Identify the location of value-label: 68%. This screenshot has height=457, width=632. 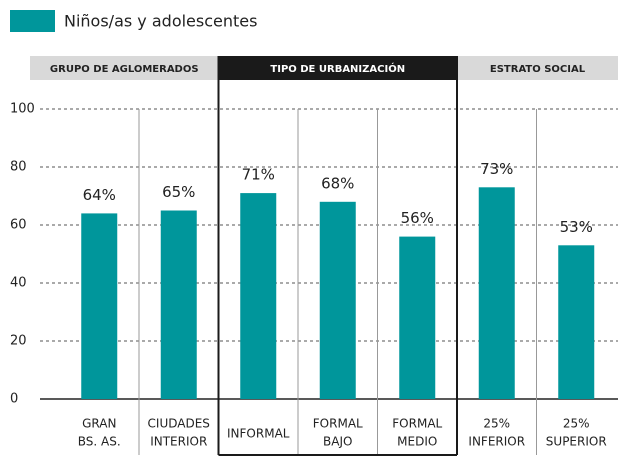
(337, 183).